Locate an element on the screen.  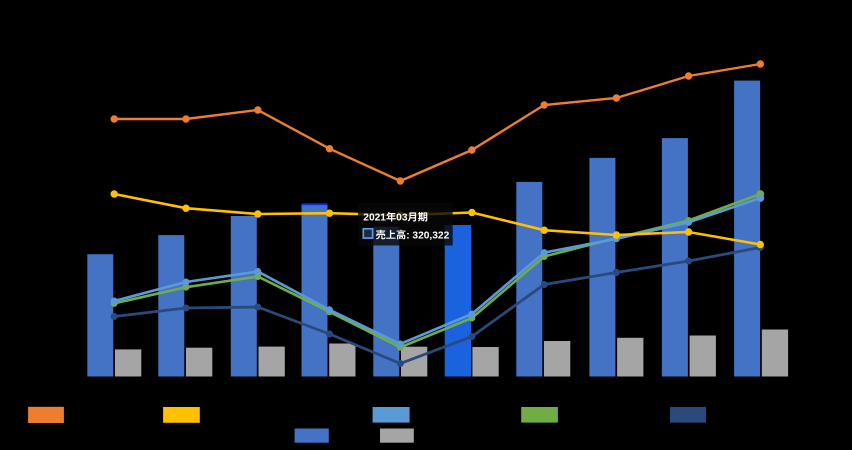
svg-text: 03 is located at coordinates (402, 218).